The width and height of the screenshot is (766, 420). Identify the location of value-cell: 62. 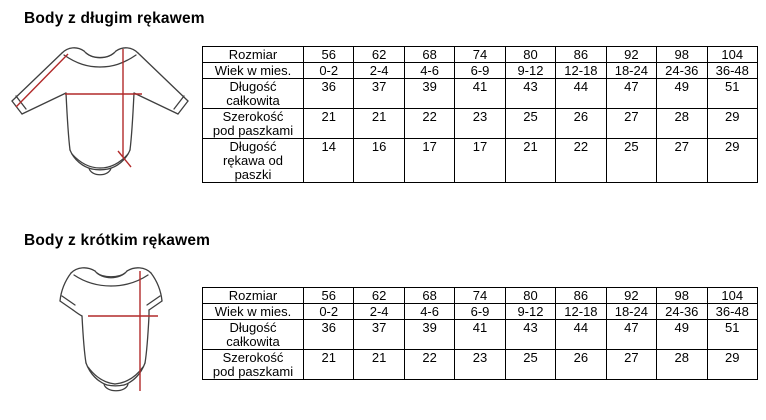
(379, 295).